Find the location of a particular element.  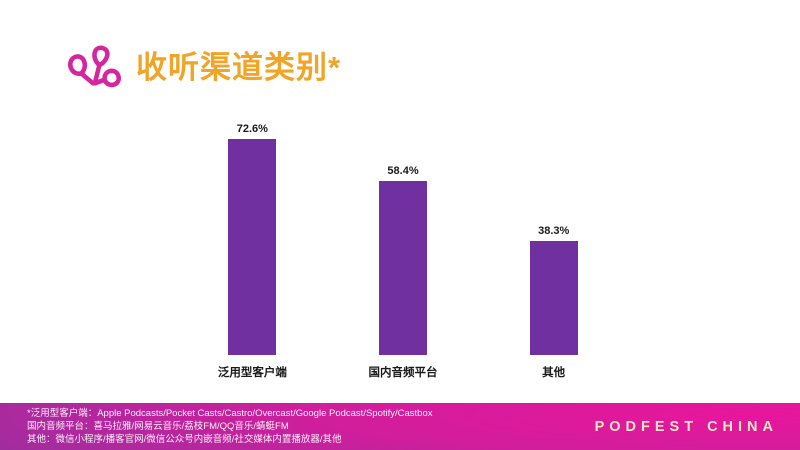

bar-value-label: 38.3% is located at coordinates (554, 231).